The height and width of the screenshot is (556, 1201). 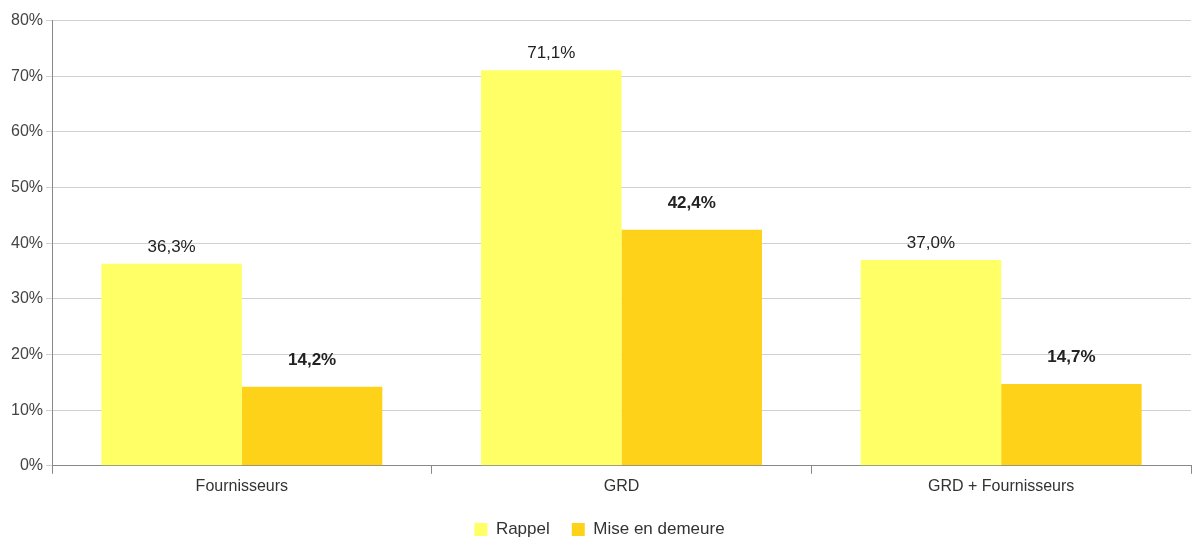 What do you see at coordinates (27, 20) in the screenshot?
I see `y-tick-label: 80%` at bounding box center [27, 20].